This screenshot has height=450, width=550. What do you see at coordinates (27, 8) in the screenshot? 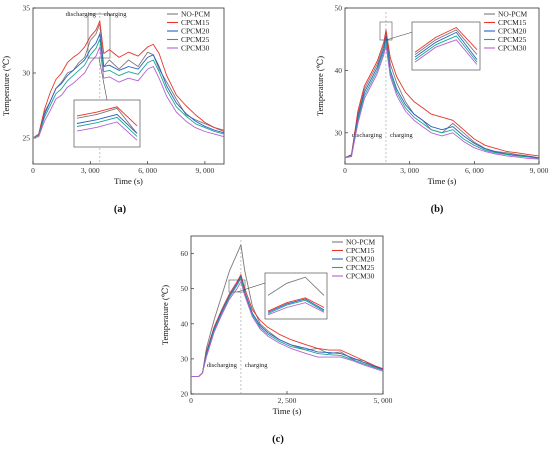
I see `y-tick-label: 35` at bounding box center [27, 8].